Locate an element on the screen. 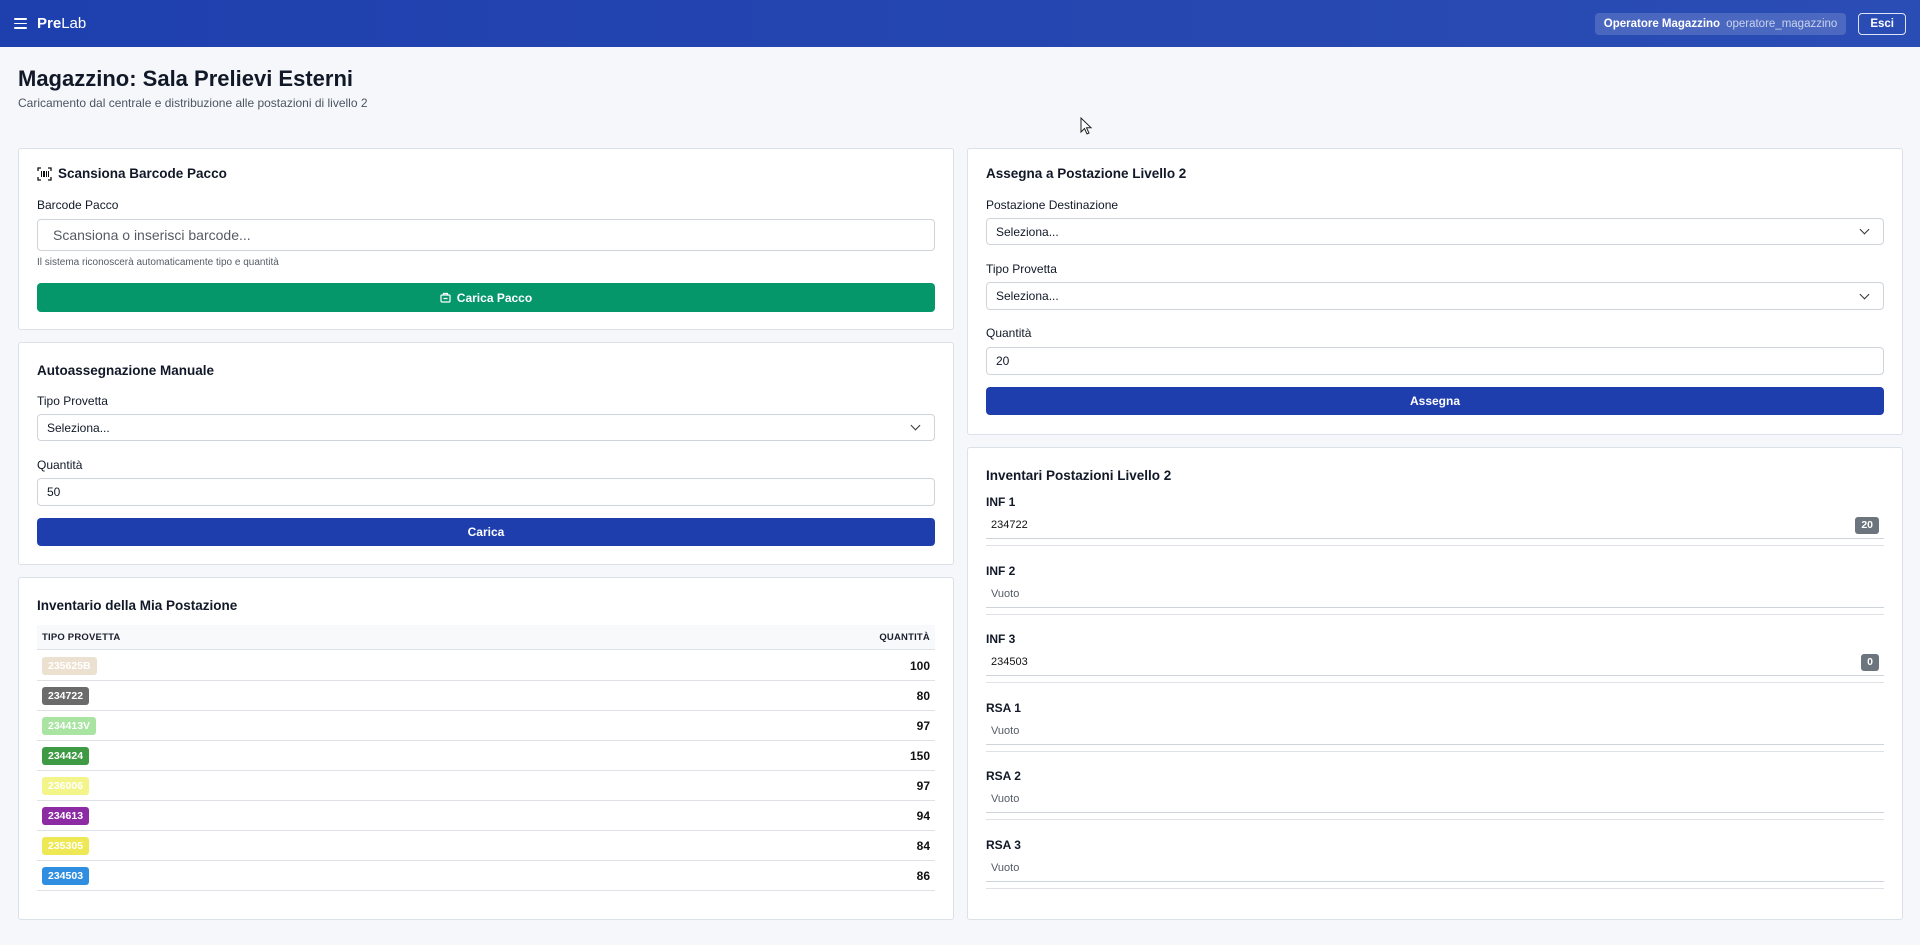 This screenshot has height=945, width=1920. mouse-cursor-icon is located at coordinates (1086, 126).